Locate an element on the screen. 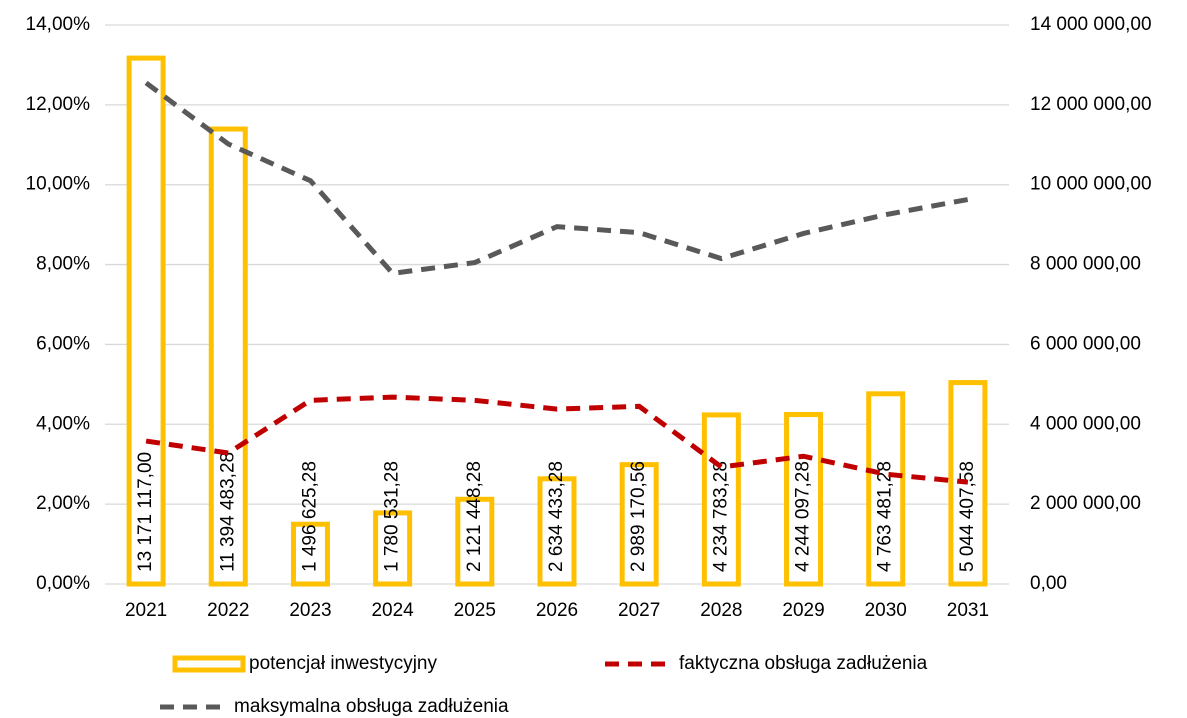 This screenshot has height=718, width=1187. legend-label: potencjał inwestycyjny is located at coordinates (343, 663).